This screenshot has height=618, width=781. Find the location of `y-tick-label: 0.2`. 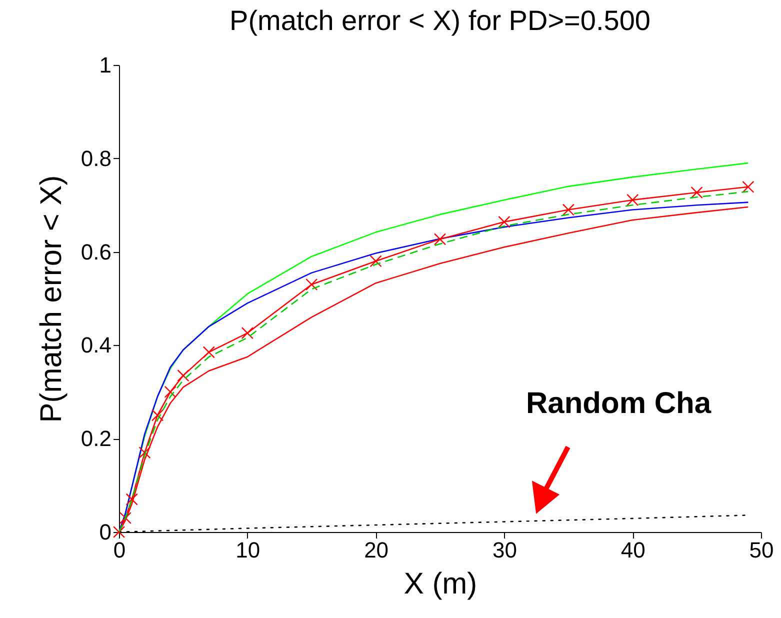

y-tick-label: 0.2 is located at coordinates (96, 439).